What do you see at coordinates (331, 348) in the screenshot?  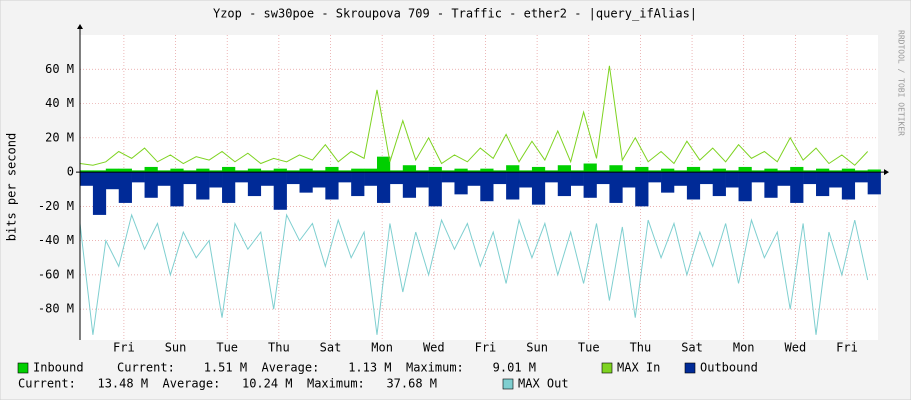 I see `x-tick-label: Sat` at bounding box center [331, 348].